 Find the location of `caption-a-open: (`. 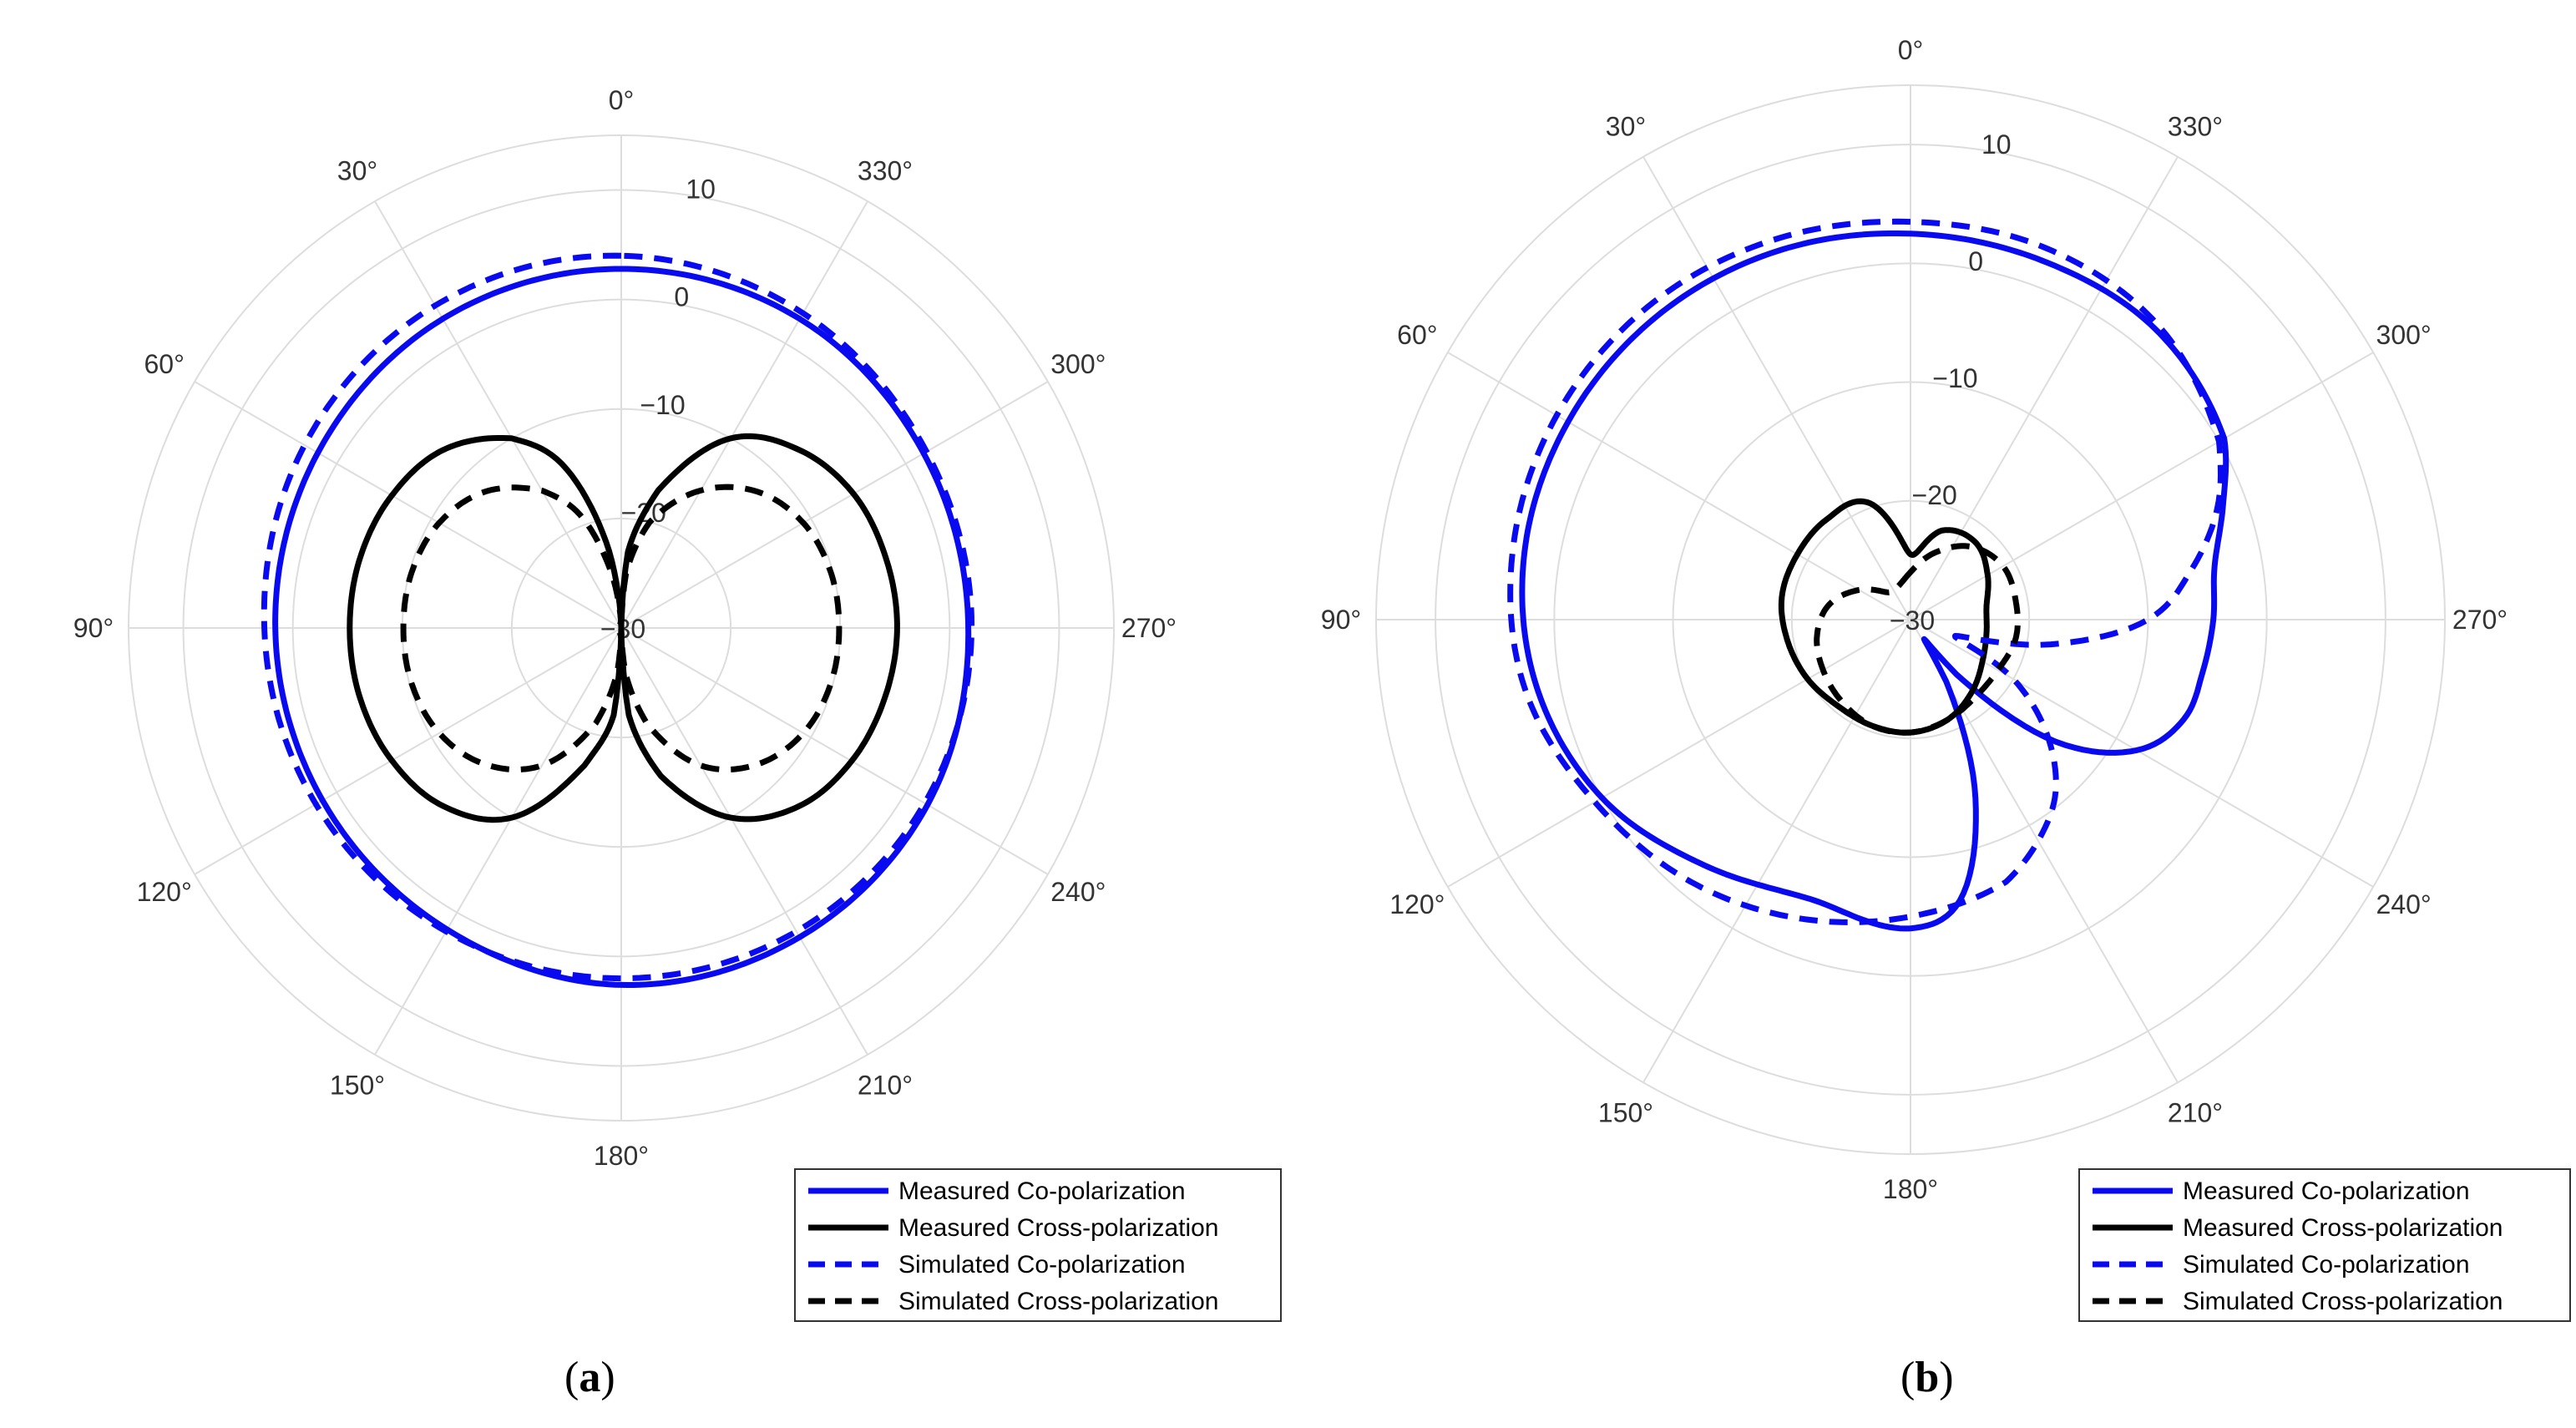

caption-a-open: ( is located at coordinates (571, 1377).